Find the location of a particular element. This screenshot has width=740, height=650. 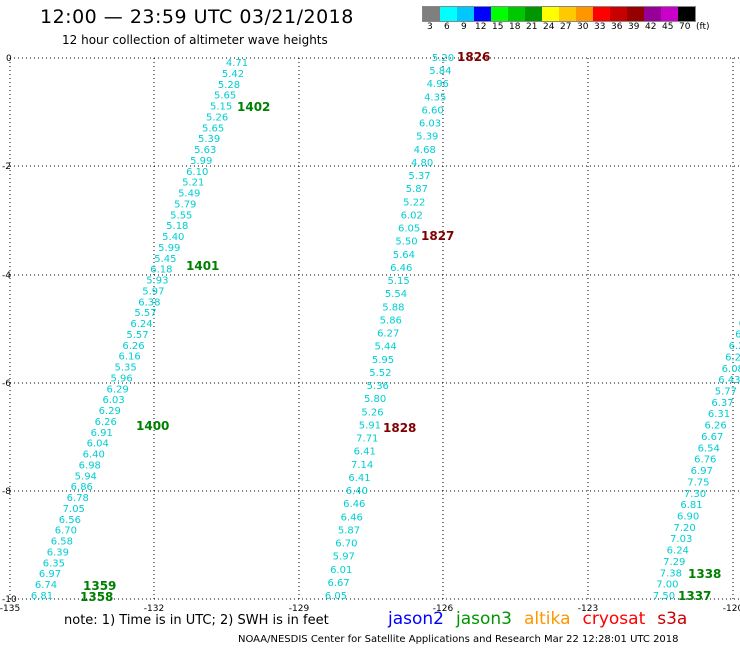

wave-height-value: 6.27 is located at coordinates (388, 334).